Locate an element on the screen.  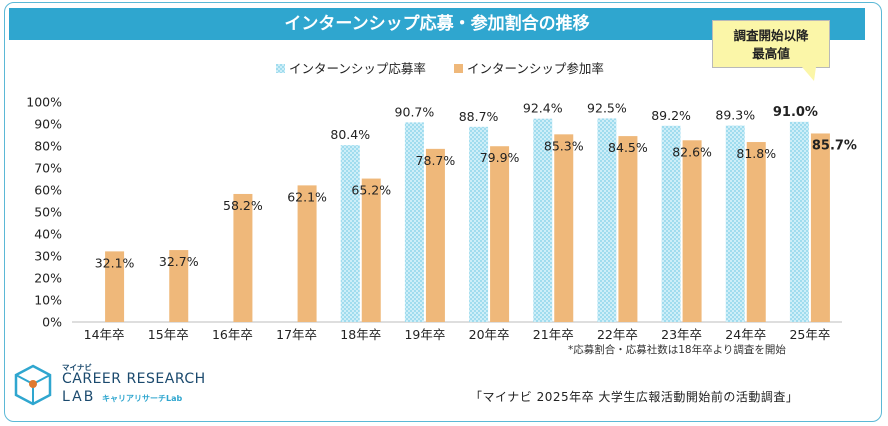
data-label-apply-rate: 88.7% is located at coordinates (479, 116).